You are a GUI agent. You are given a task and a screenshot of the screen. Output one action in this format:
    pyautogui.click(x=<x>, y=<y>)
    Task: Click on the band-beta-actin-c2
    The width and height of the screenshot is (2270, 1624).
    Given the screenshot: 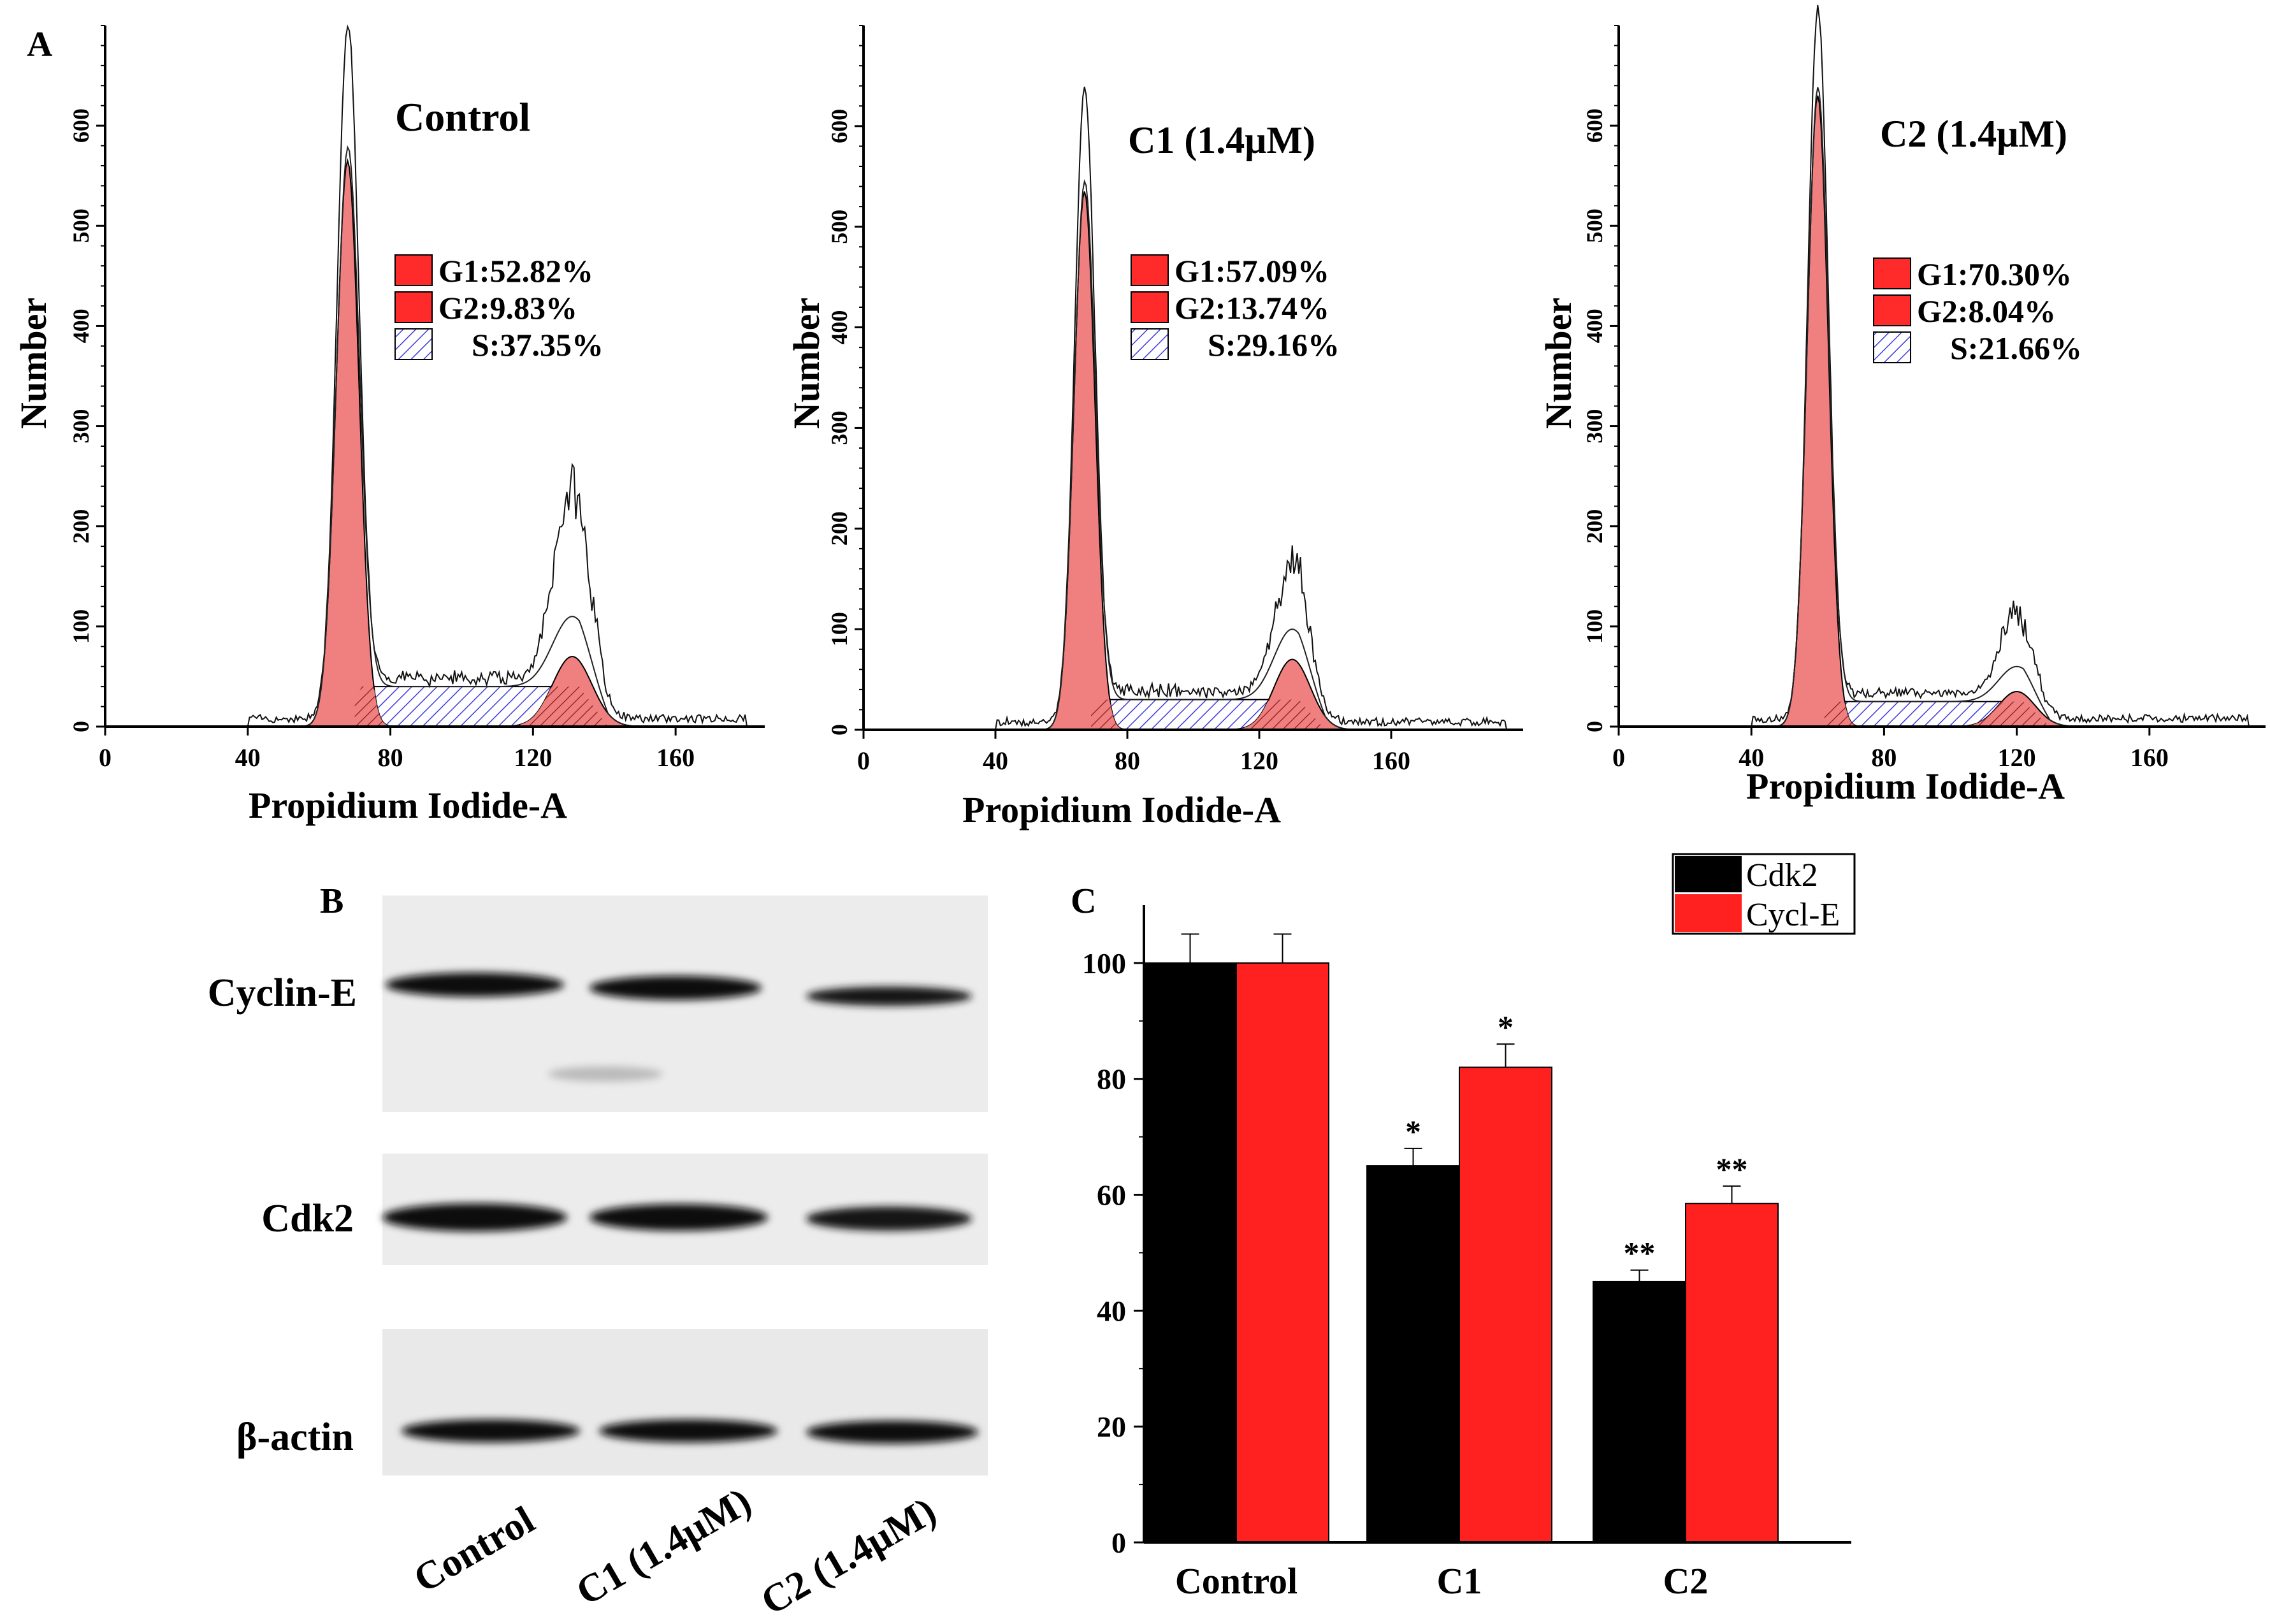 What is the action you would take?
    pyautogui.click(x=892, y=1432)
    